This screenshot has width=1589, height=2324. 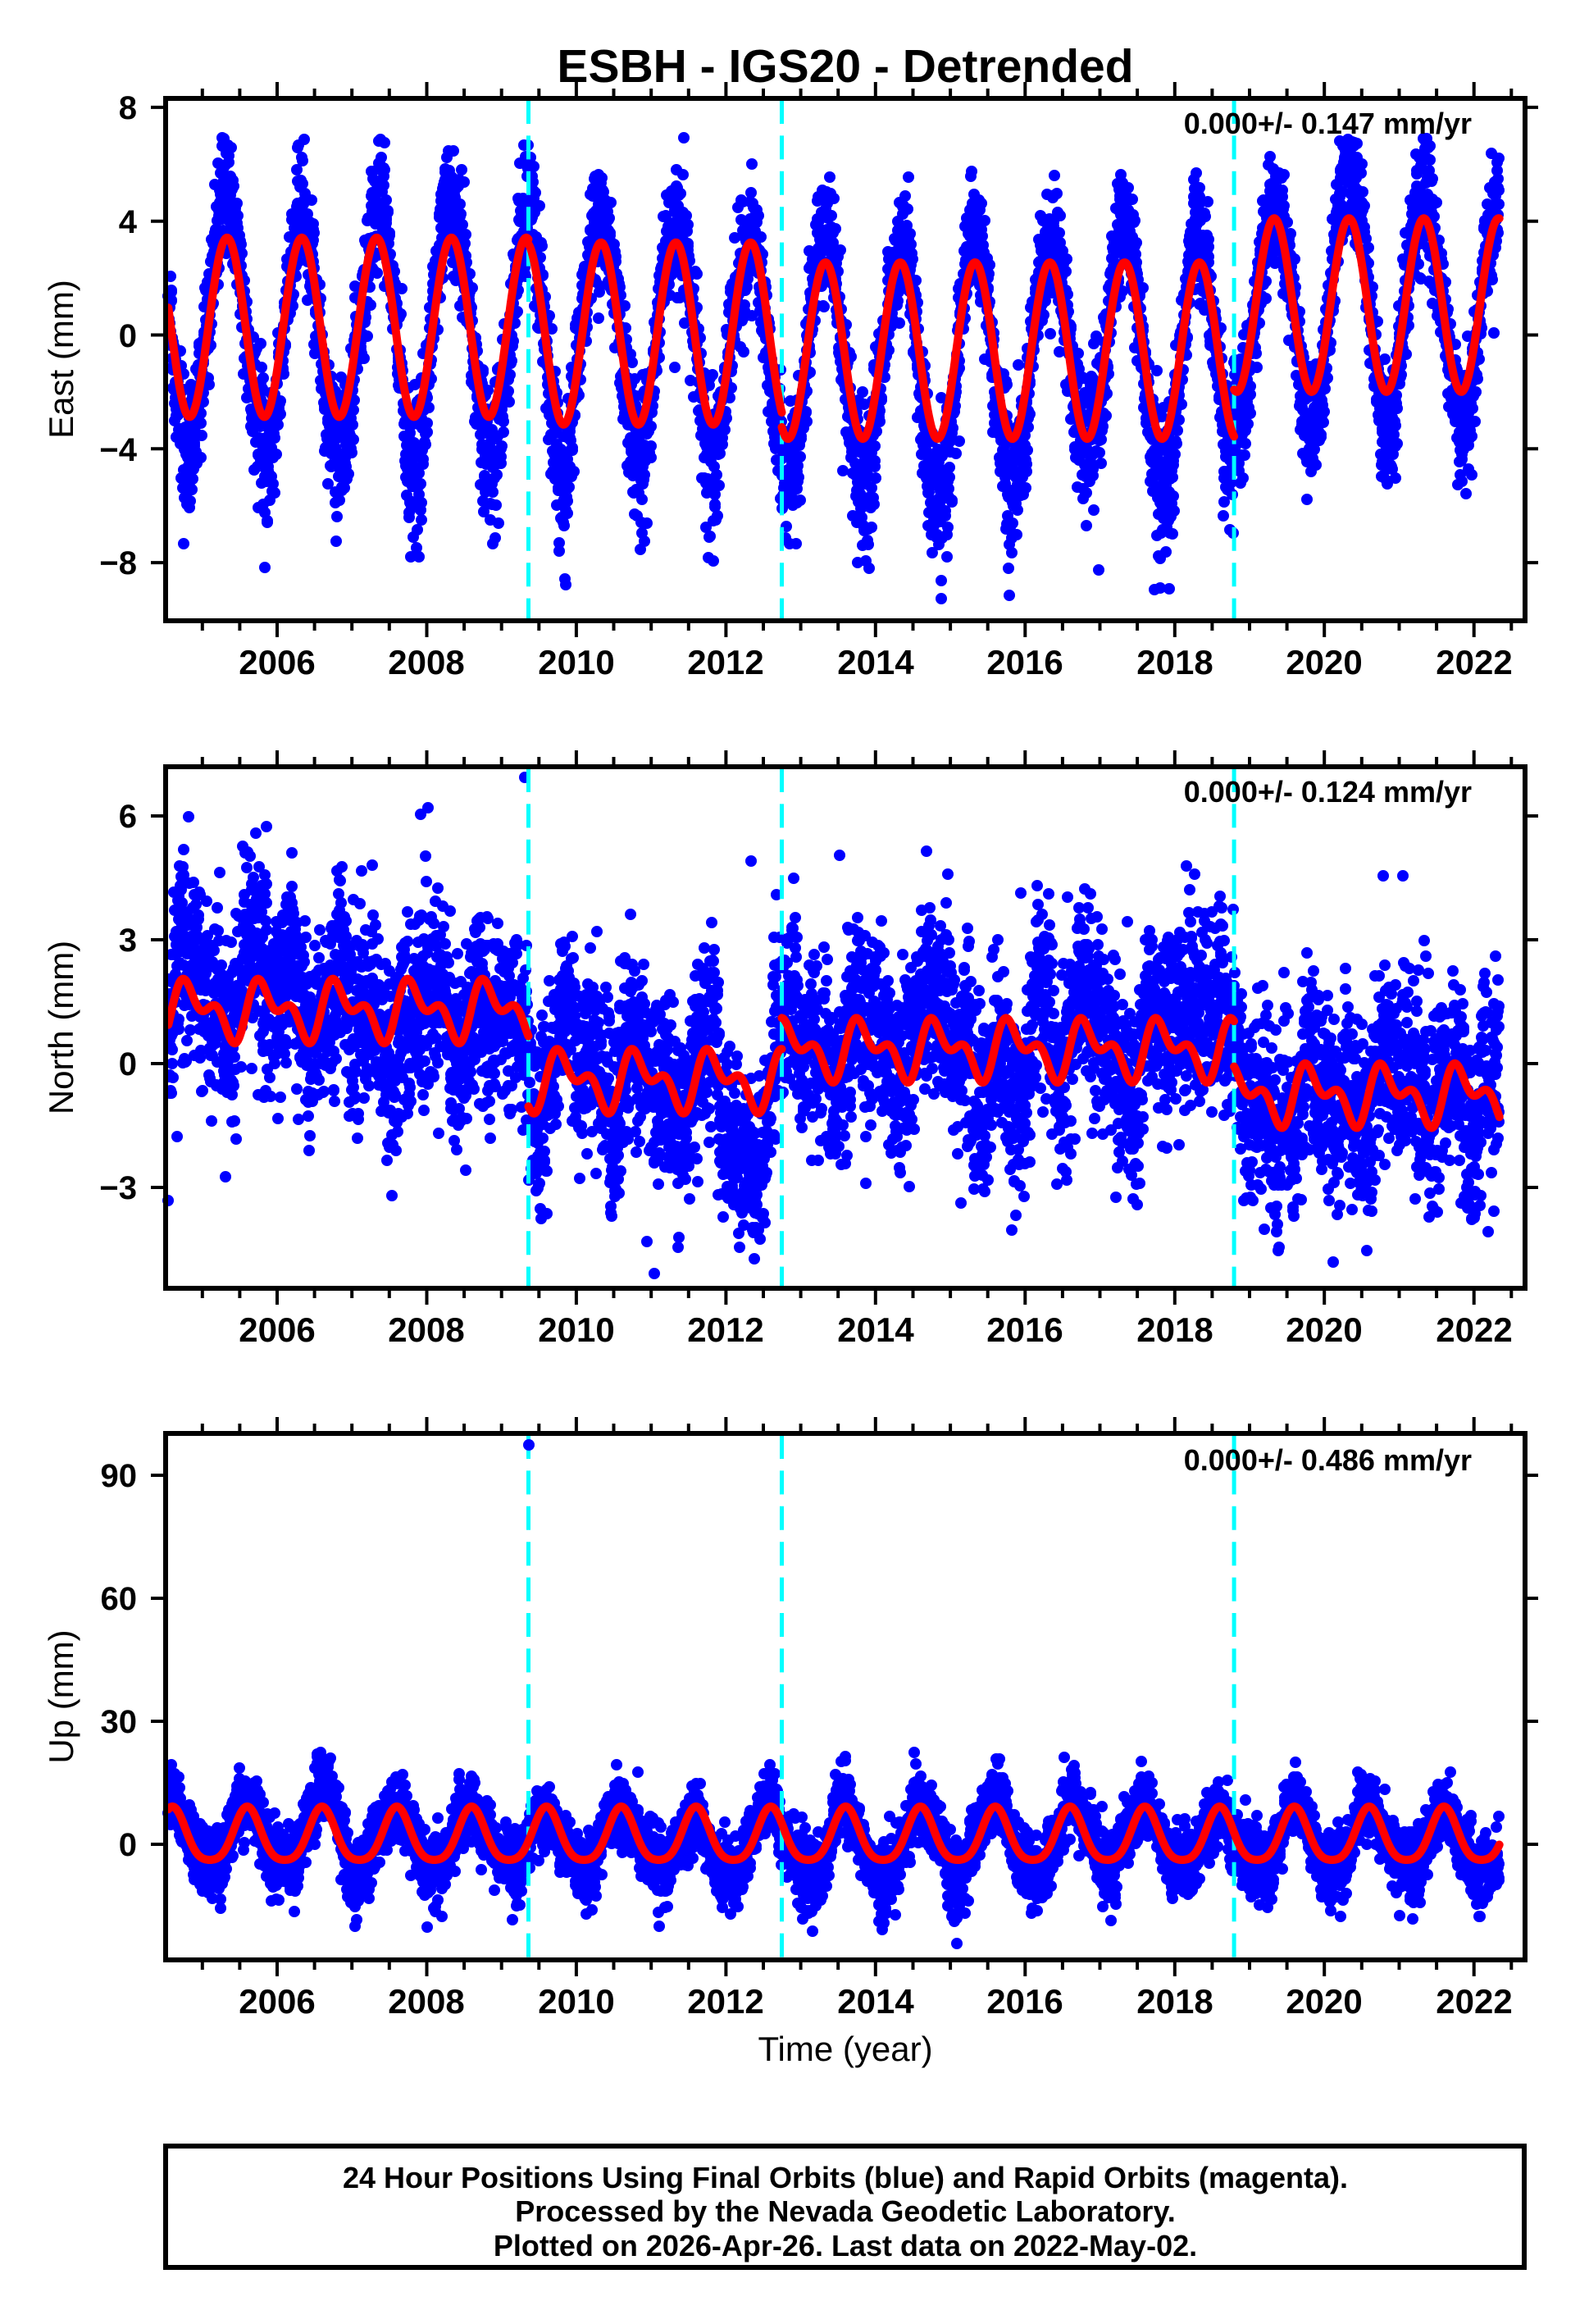 What do you see at coordinates (1328, 123) in the screenshot?
I see `svg-text: 0.000+/- 0.147 mm/yr` at bounding box center [1328, 123].